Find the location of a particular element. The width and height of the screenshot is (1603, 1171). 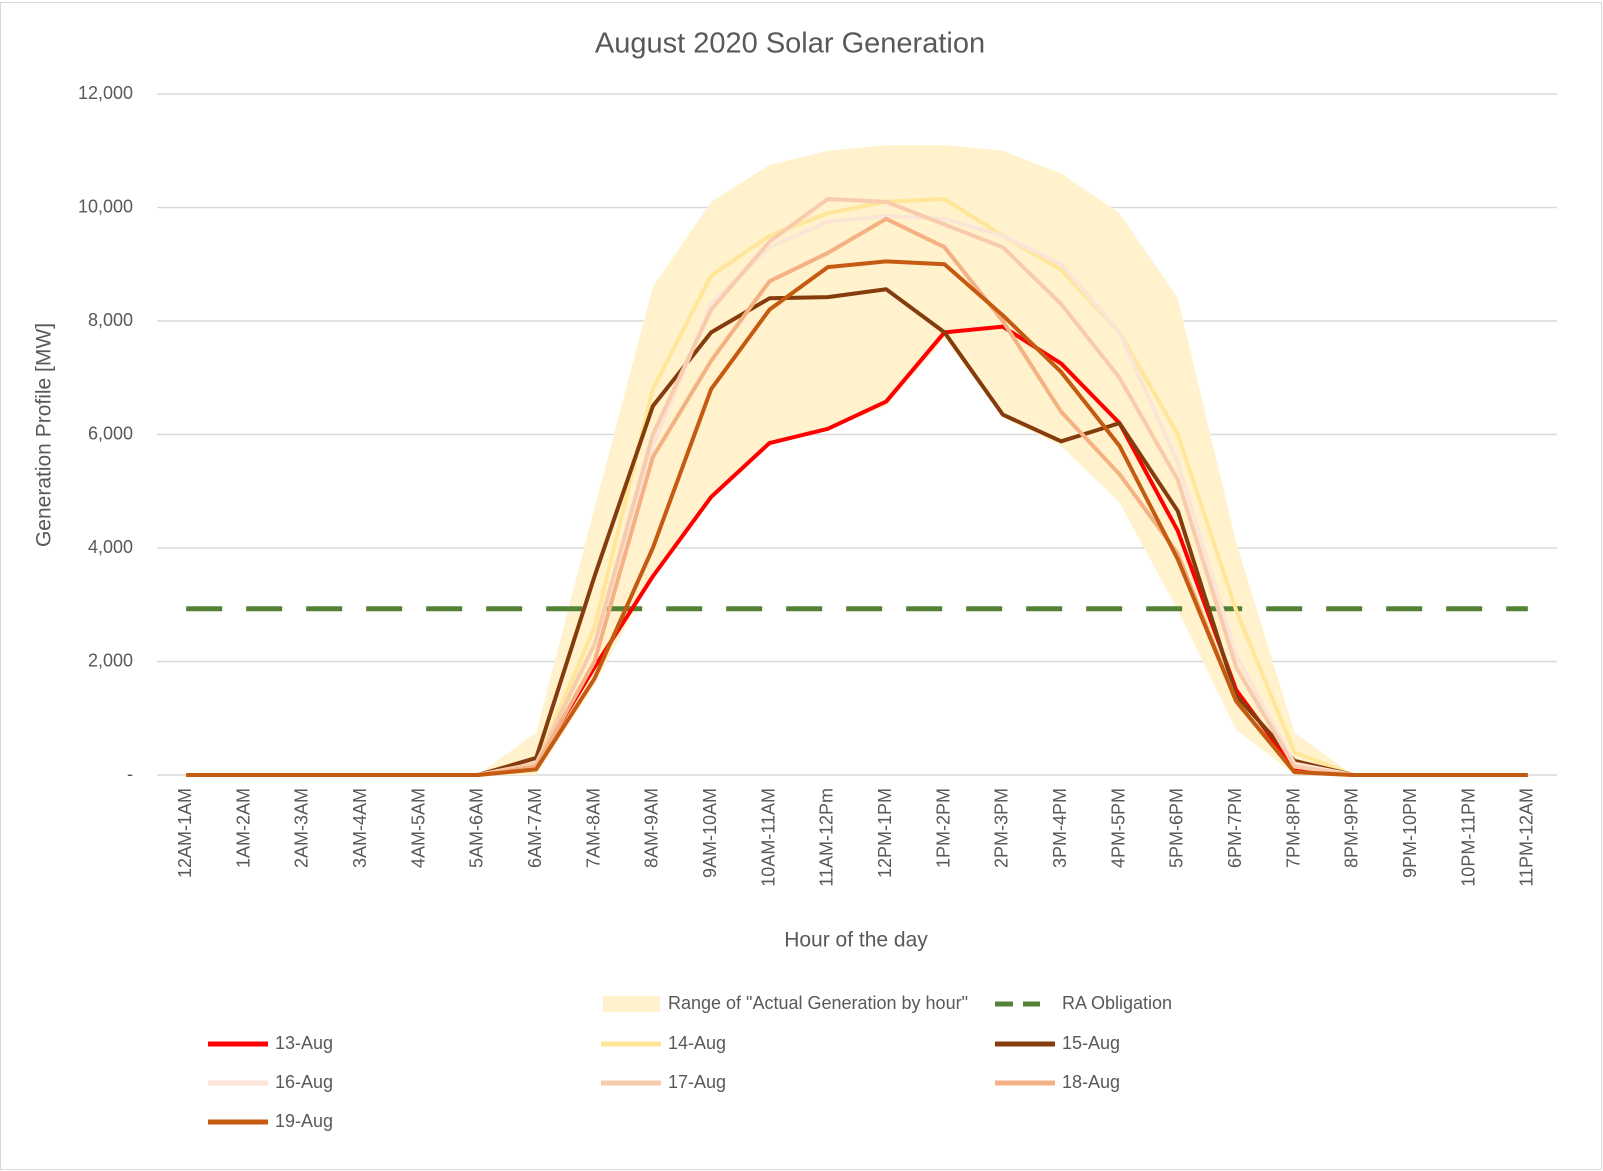

legend-label: 15-Aug is located at coordinates (1091, 1043).